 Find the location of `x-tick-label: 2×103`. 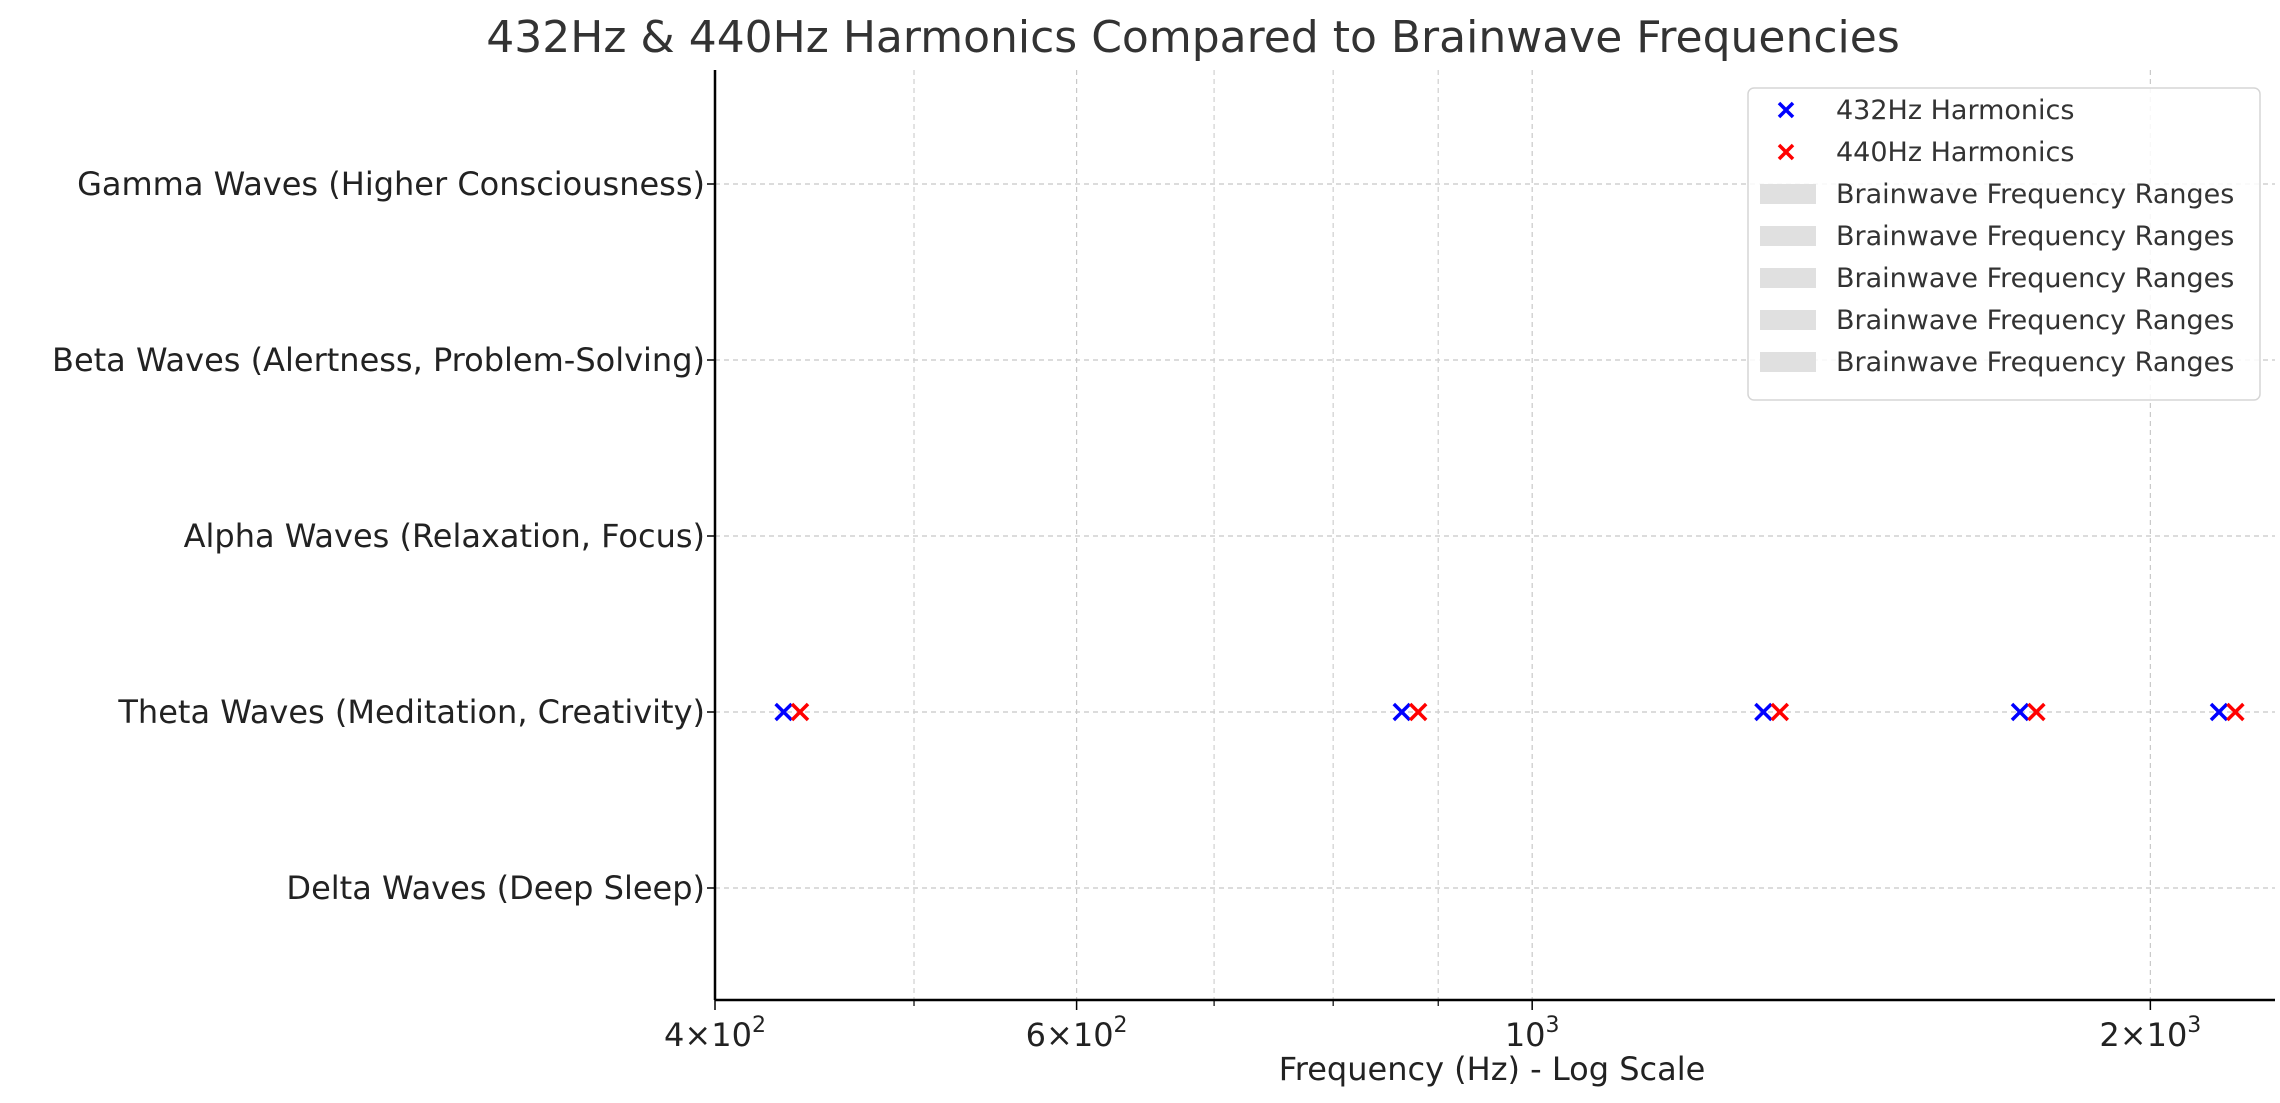

x-tick-label: 2×103 is located at coordinates (2150, 1033).